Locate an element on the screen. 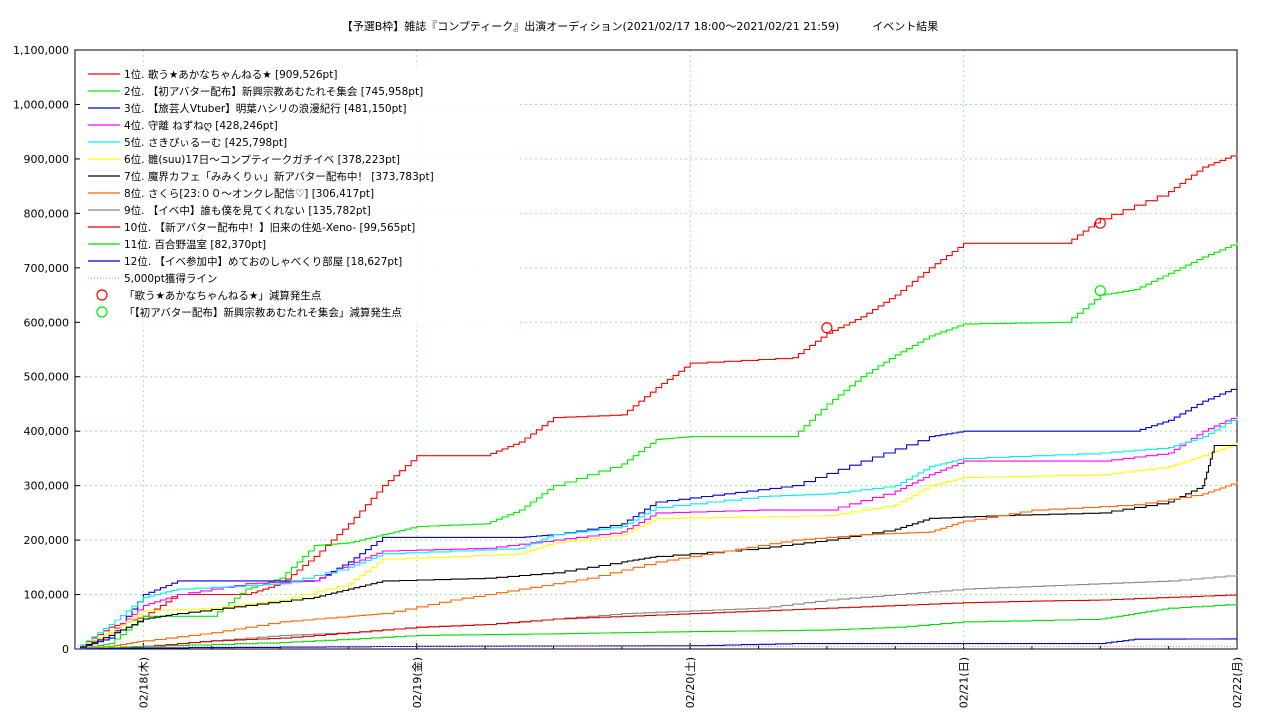 This screenshot has width=1280, height=720. x-tick-label: 02/21(日) is located at coordinates (964, 682).